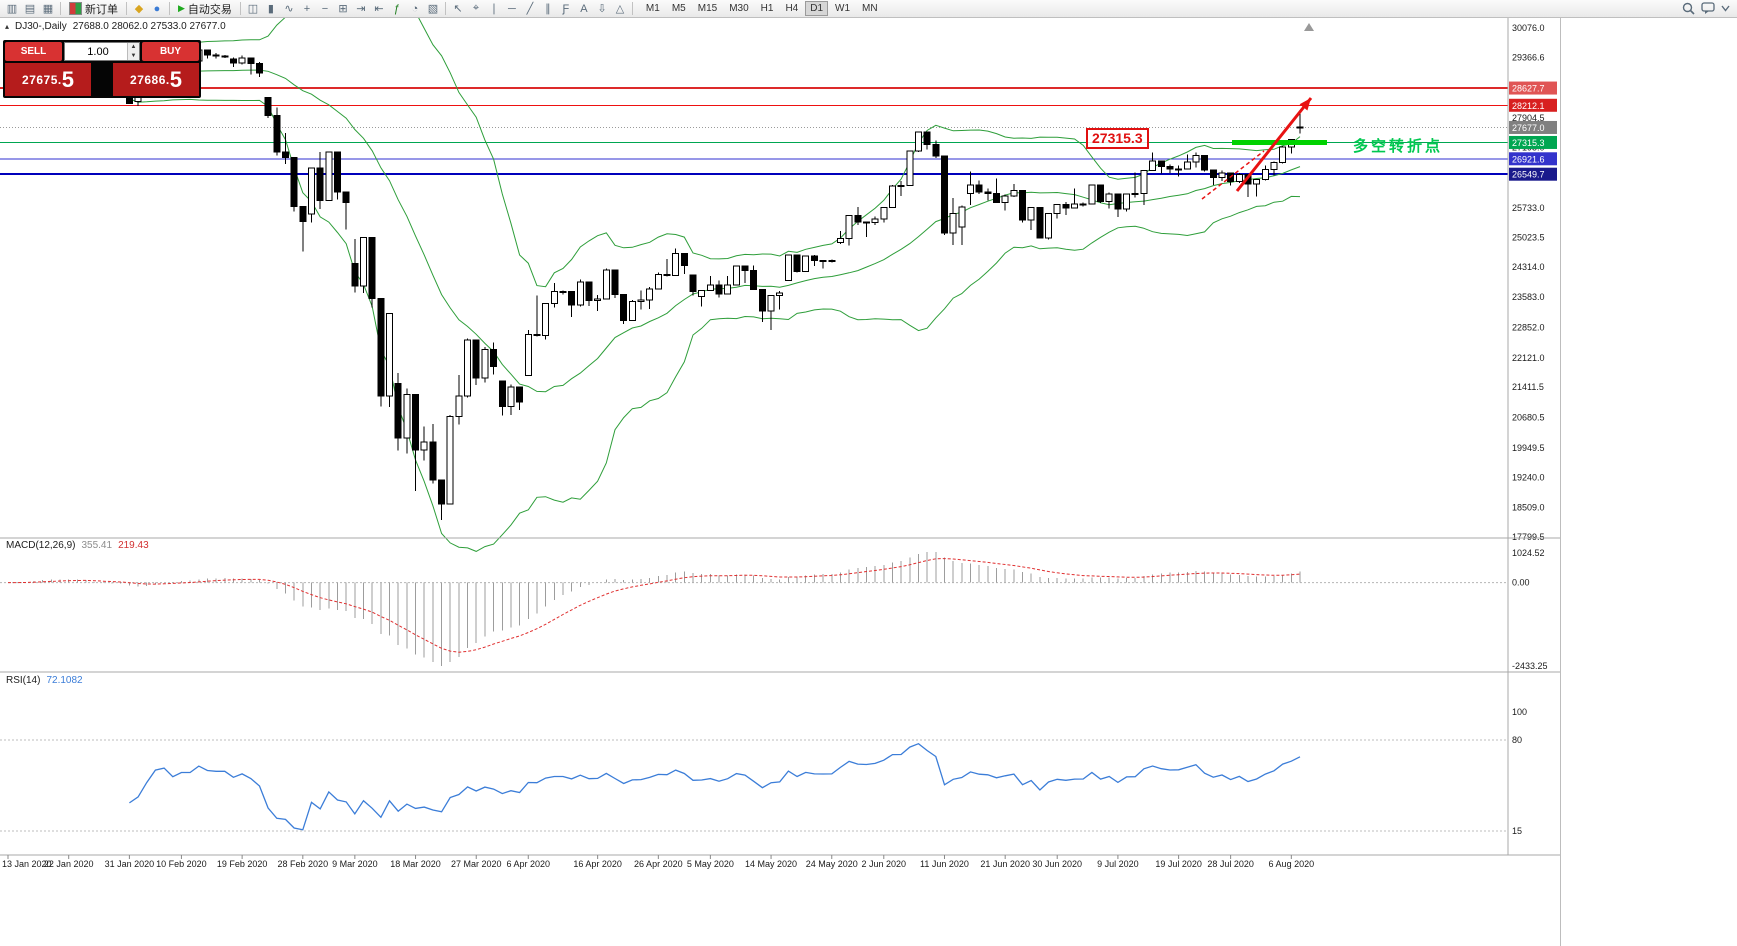 Image resolution: width=1737 pixels, height=946 pixels. I want to click on svg-text: 25023.5, so click(1528, 237).